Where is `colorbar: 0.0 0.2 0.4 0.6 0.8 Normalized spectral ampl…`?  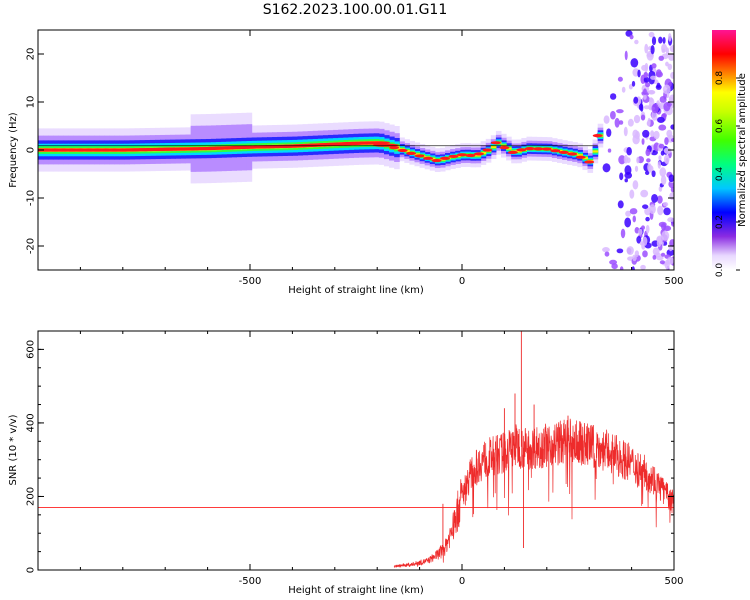
colorbar: 0.0 0.2 0.4 0.6 0.8 Normalized spectral ampl… is located at coordinates (730, 153).